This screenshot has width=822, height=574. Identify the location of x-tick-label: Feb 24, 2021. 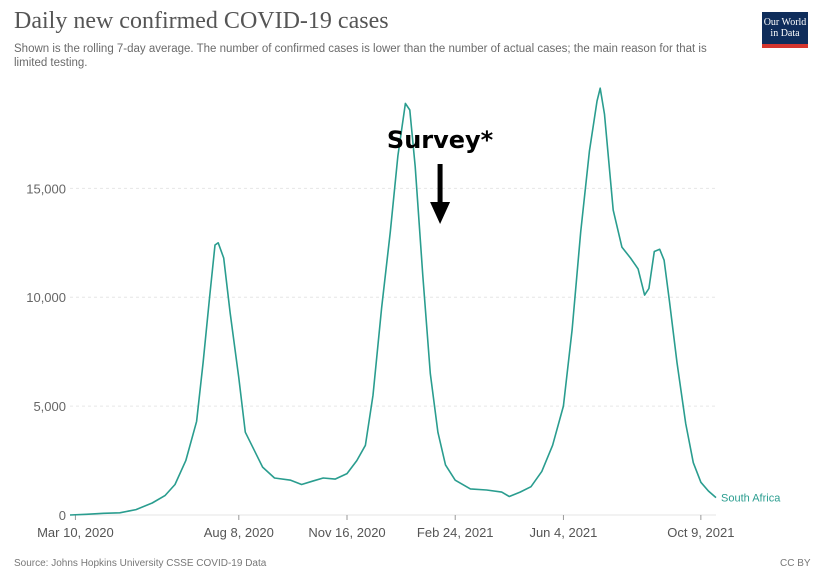
(455, 532).